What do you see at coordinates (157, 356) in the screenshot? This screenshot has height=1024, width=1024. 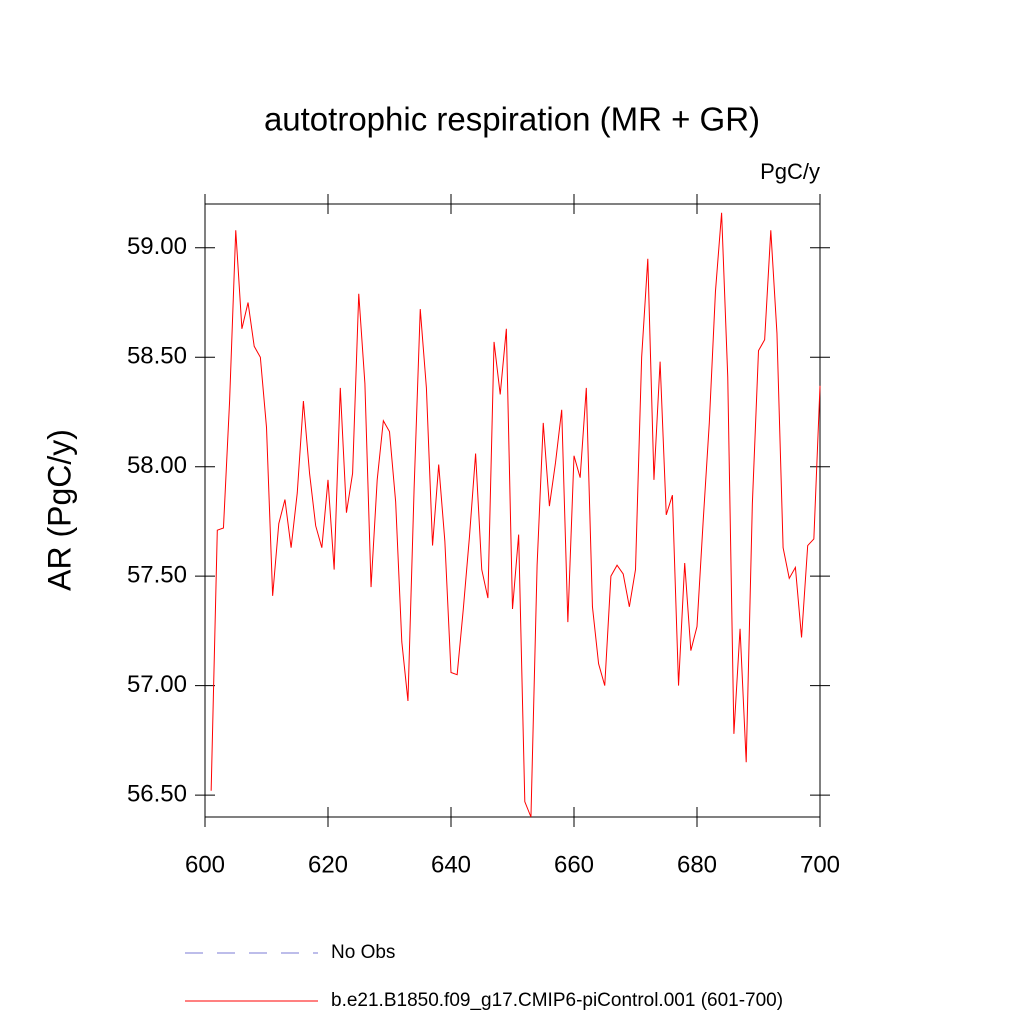 I see `y-tick-label: 58.50` at bounding box center [157, 356].